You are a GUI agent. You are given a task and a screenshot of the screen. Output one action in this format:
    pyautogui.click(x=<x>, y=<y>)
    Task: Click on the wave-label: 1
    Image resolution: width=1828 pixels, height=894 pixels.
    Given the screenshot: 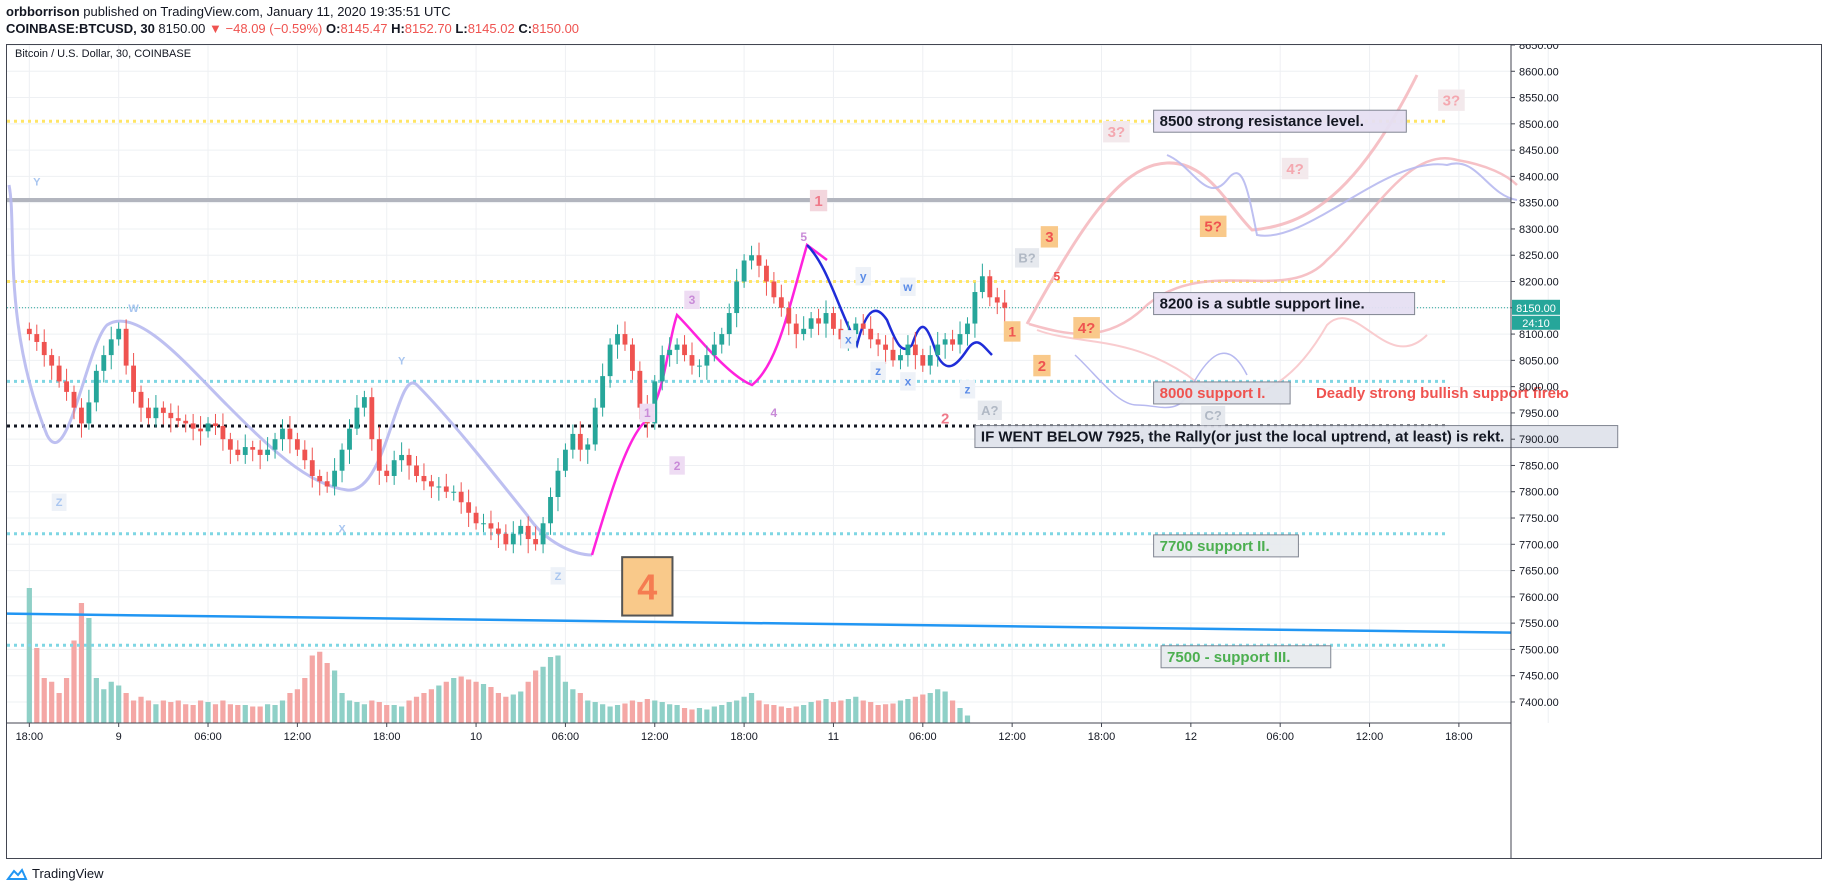 What is the action you would take?
    pyautogui.click(x=1012, y=331)
    